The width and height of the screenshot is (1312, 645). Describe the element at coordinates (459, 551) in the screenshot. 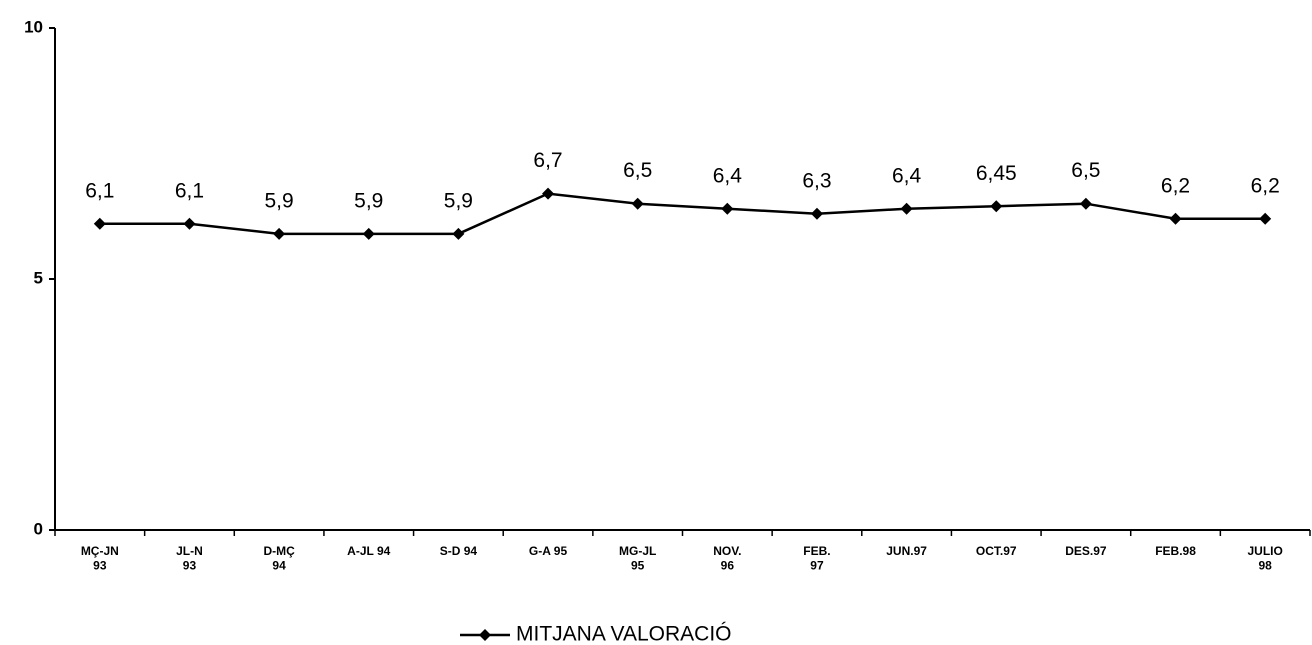

I see `x-tick-label: S-D 94` at that location.